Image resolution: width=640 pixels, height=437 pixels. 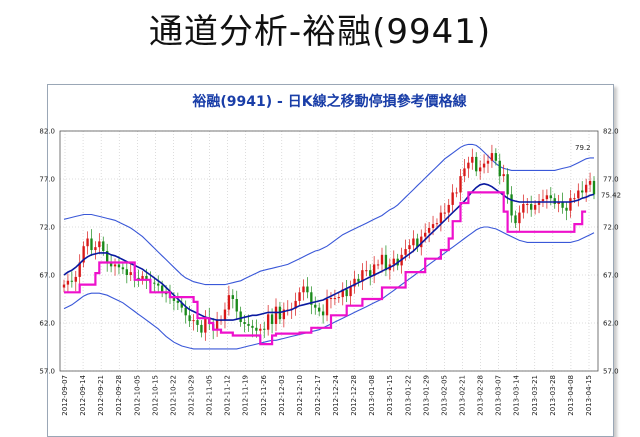 I want to click on x-tick-label: 2012-09-28, so click(x=119, y=395).